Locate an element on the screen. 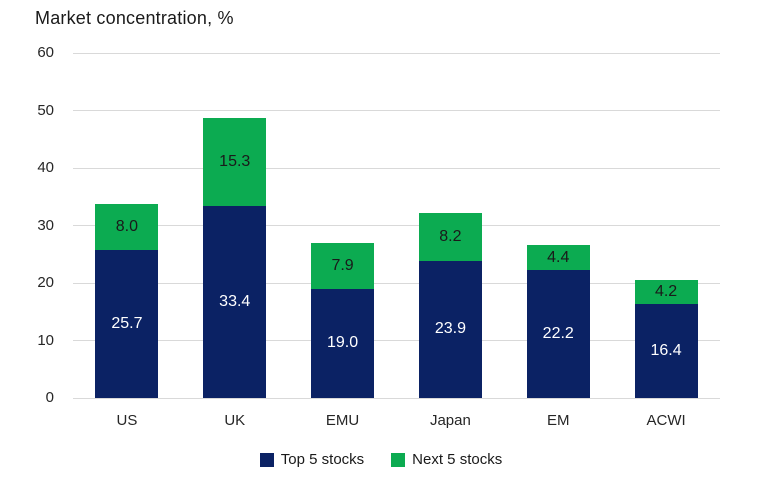  bar-segment-next5-uk: 15.3 is located at coordinates (235, 161).